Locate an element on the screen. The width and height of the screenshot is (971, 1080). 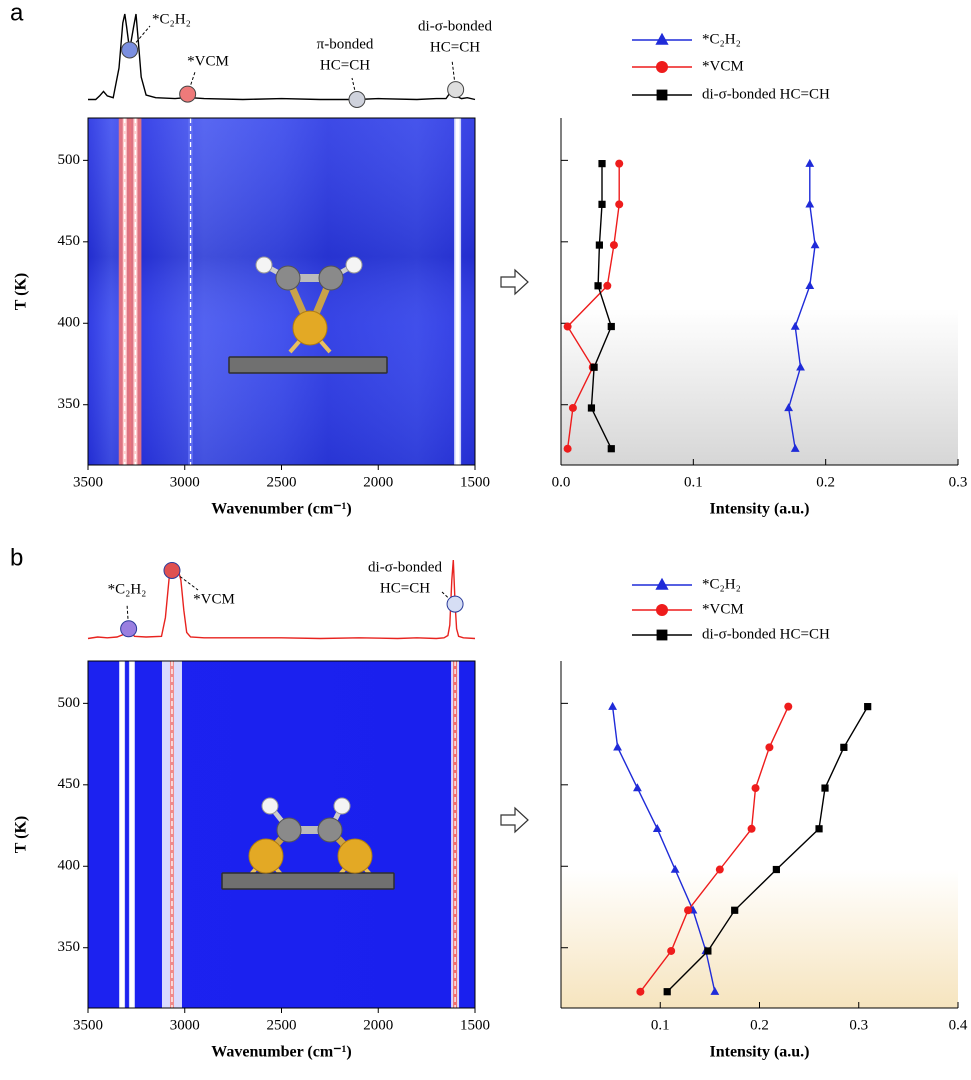
x-tick-label: 0.0 is located at coordinates (561, 482).